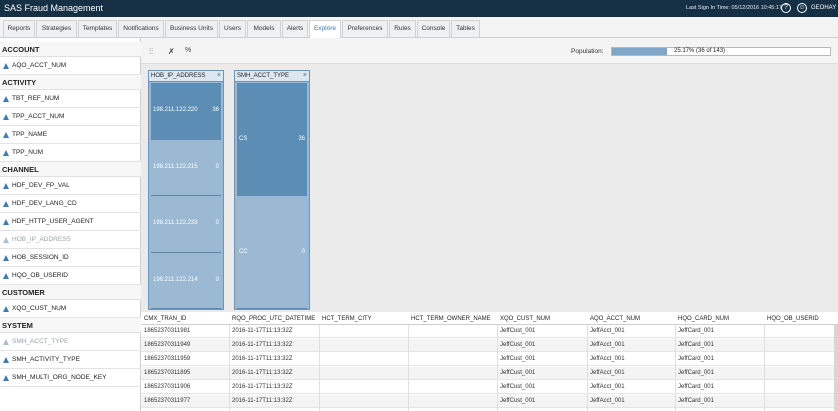 The height and width of the screenshot is (411, 838). Describe the element at coordinates (433, 28) in the screenshot. I see `tab-console: Console` at that location.